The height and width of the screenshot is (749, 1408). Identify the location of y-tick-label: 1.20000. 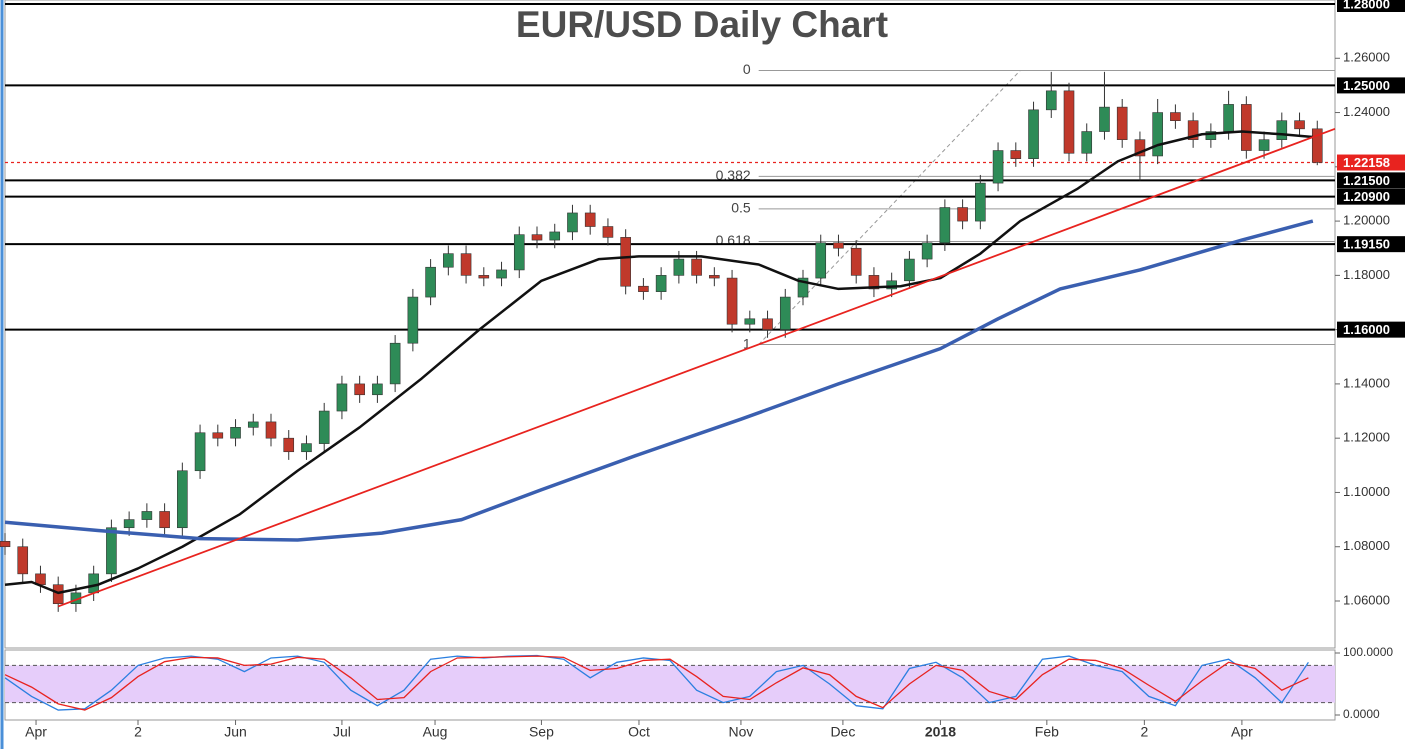
(1366, 220).